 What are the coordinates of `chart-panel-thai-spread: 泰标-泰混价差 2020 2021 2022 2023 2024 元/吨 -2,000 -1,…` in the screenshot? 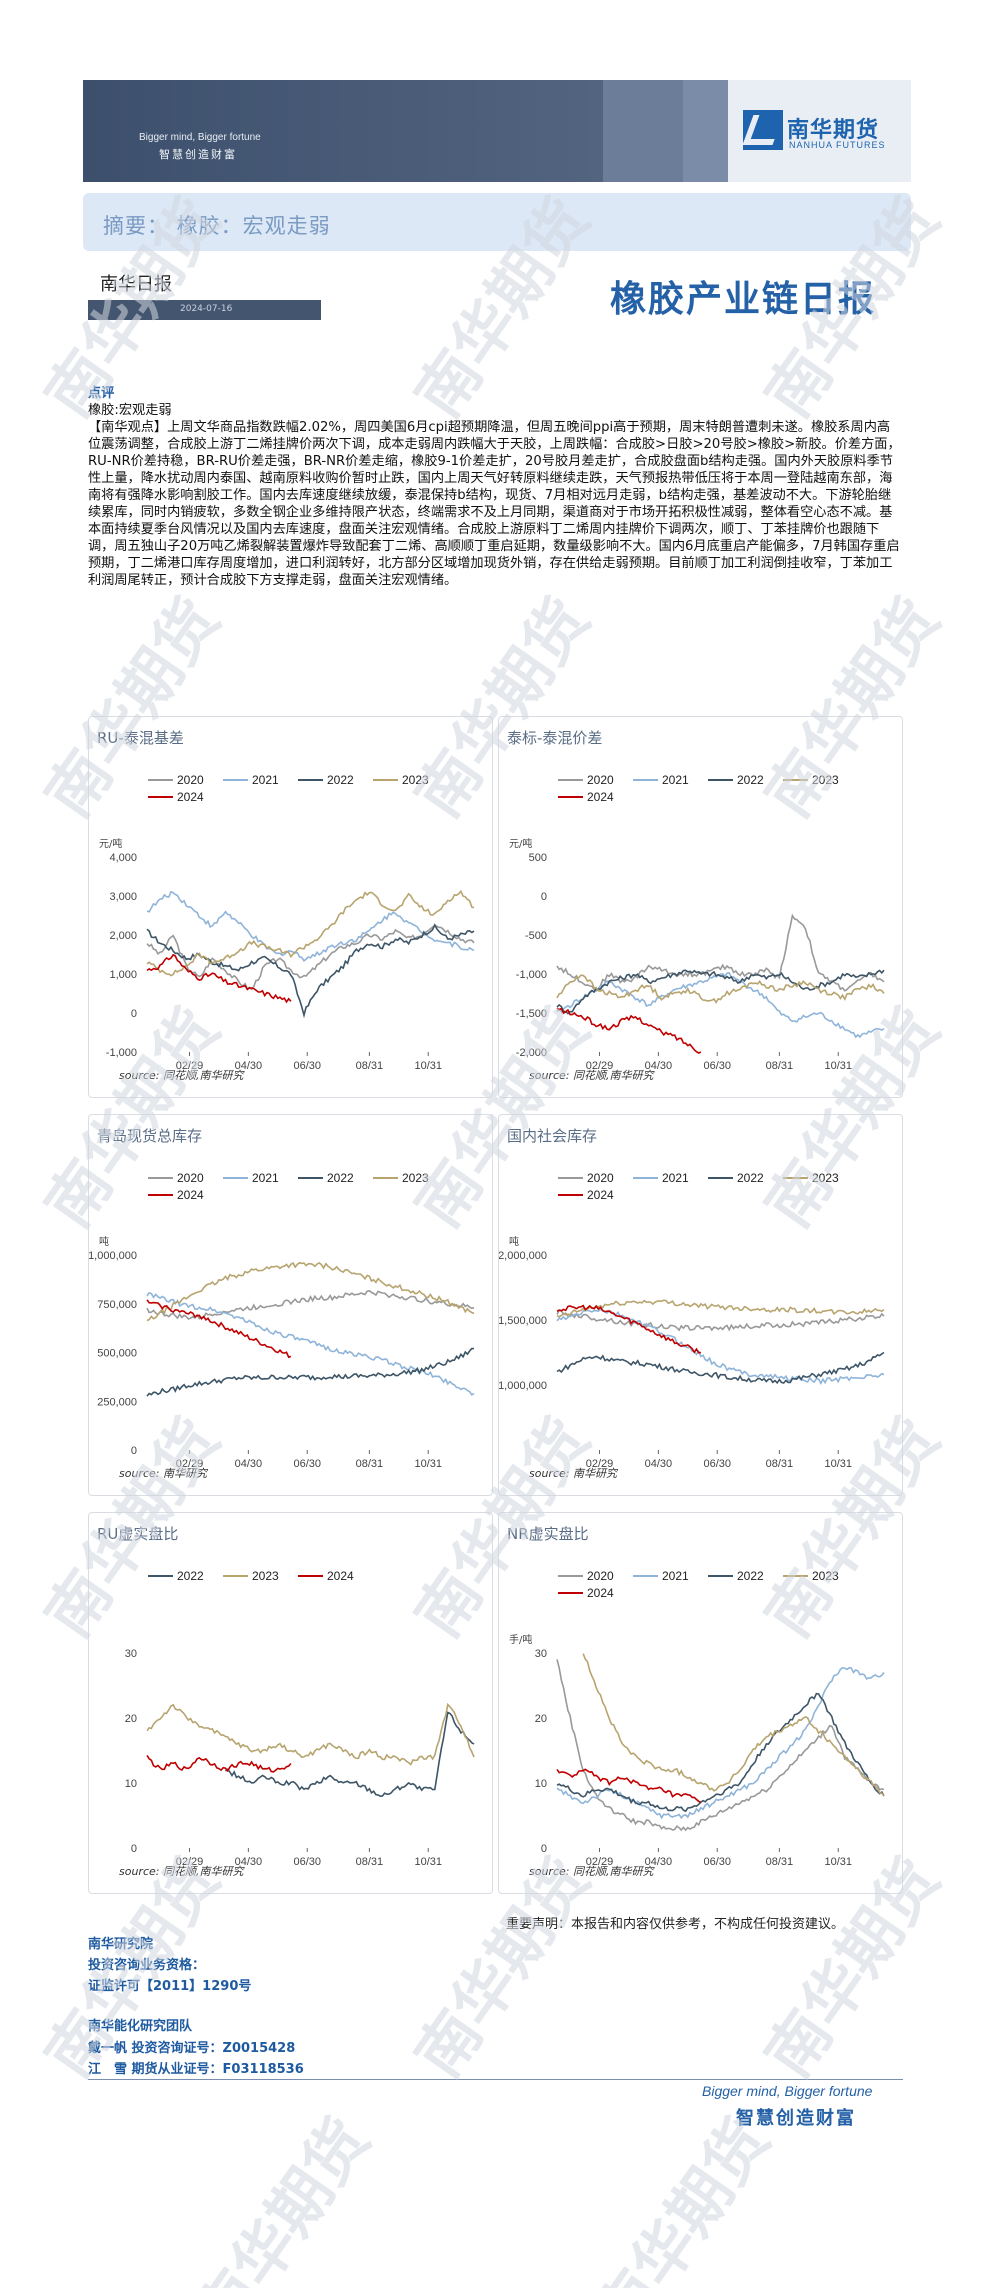 It's located at (700, 907).